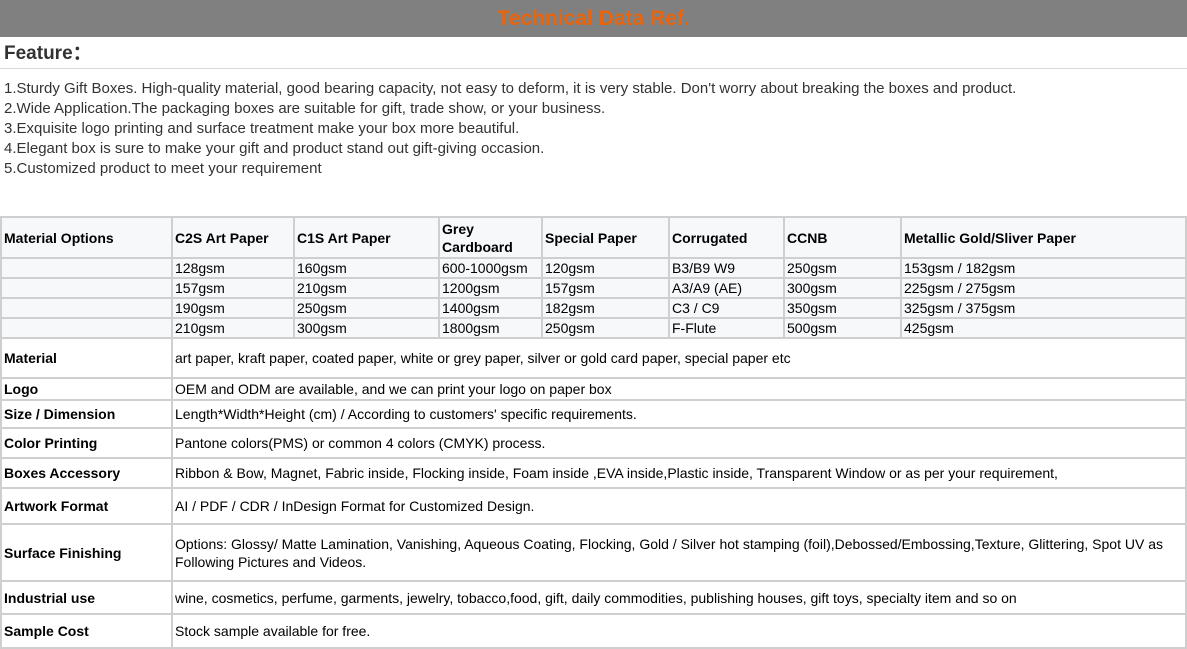 This screenshot has width=1187, height=649. I want to click on options-cell: 120gsm, so click(605, 268).